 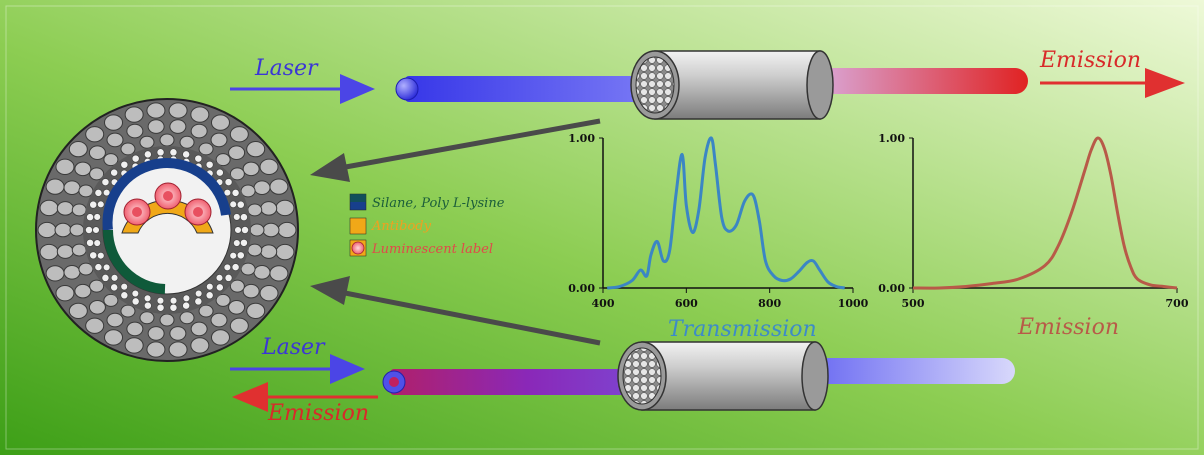 What do you see at coordinates (530, 89) in the screenshot?
I see `top-laser-beam` at bounding box center [530, 89].